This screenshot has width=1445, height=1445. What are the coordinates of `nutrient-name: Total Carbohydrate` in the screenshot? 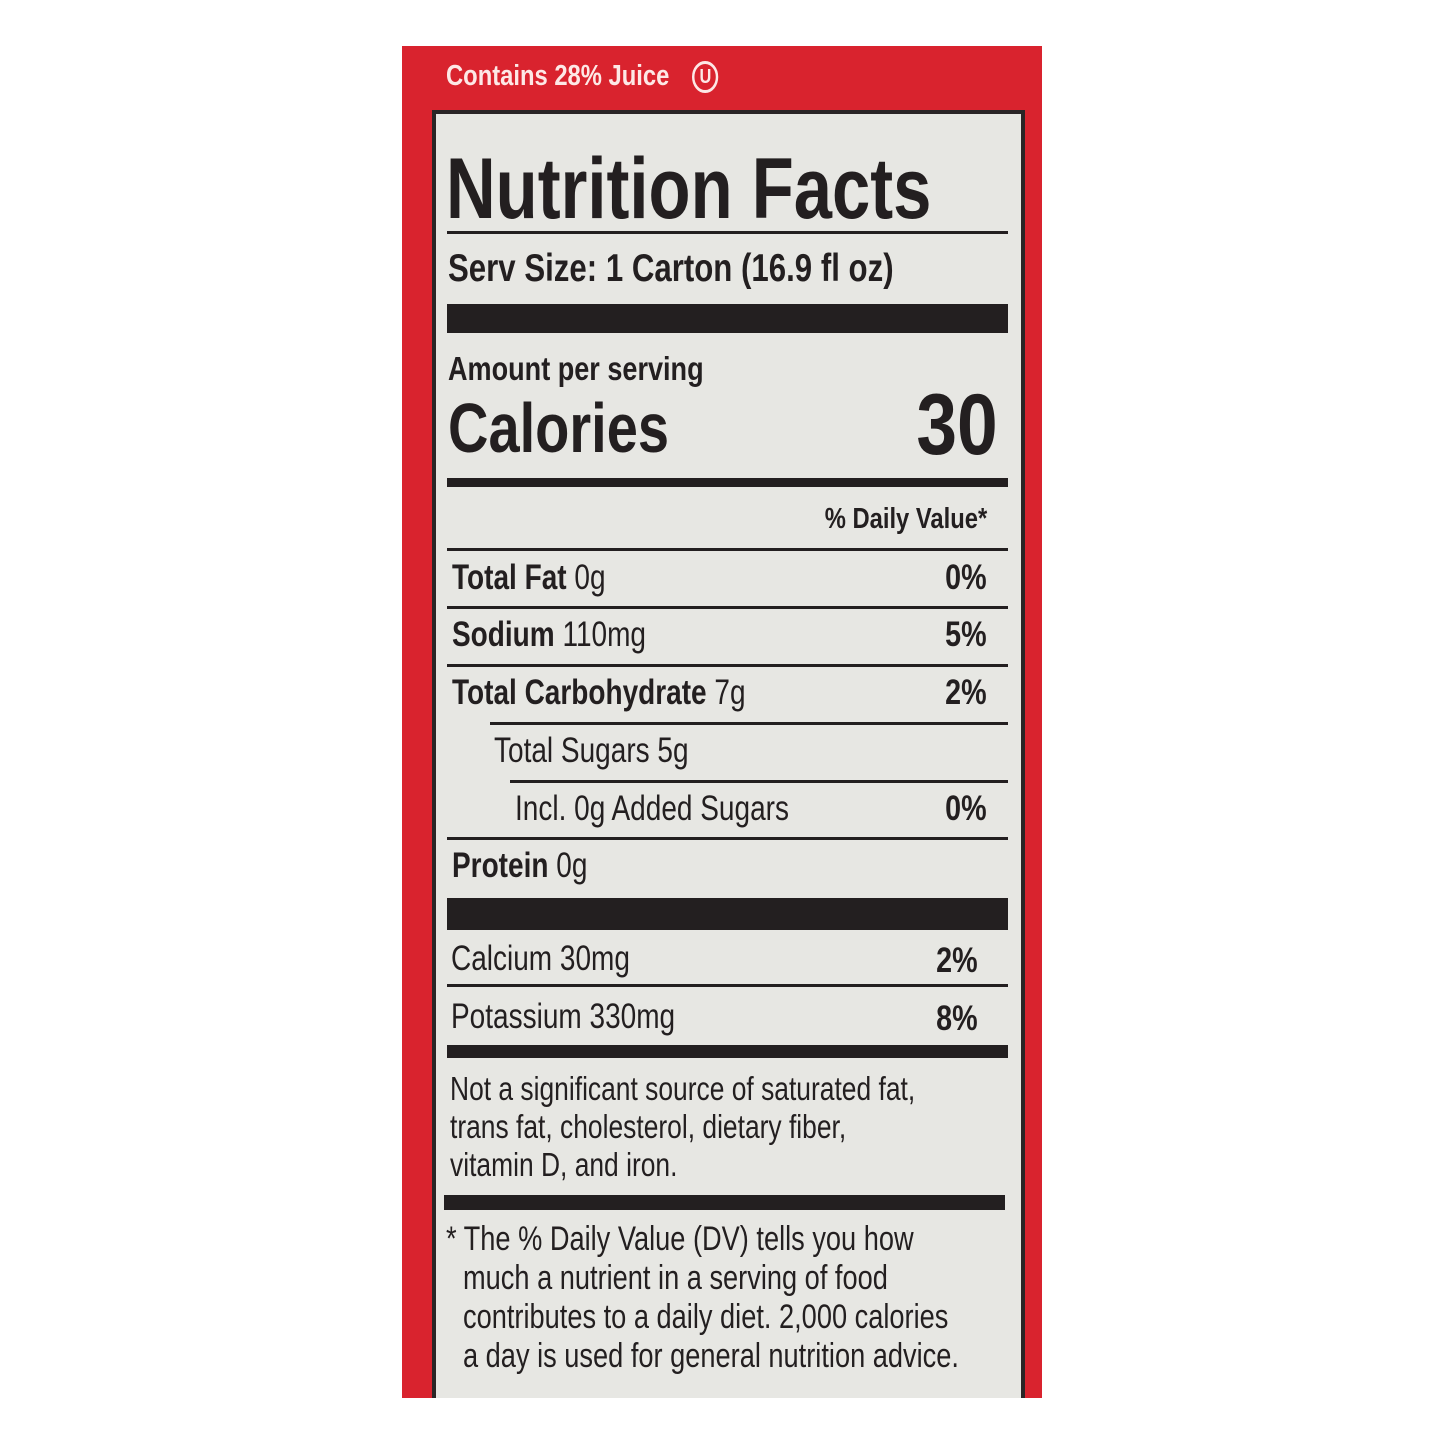 It's located at (579, 692).